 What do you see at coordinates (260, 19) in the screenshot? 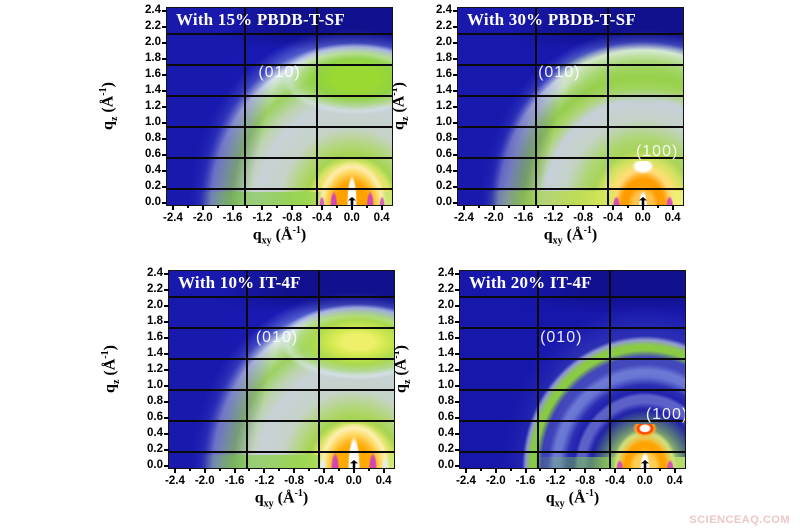
I see `panel-title: With 15% PBDB-T-SF` at bounding box center [260, 19].